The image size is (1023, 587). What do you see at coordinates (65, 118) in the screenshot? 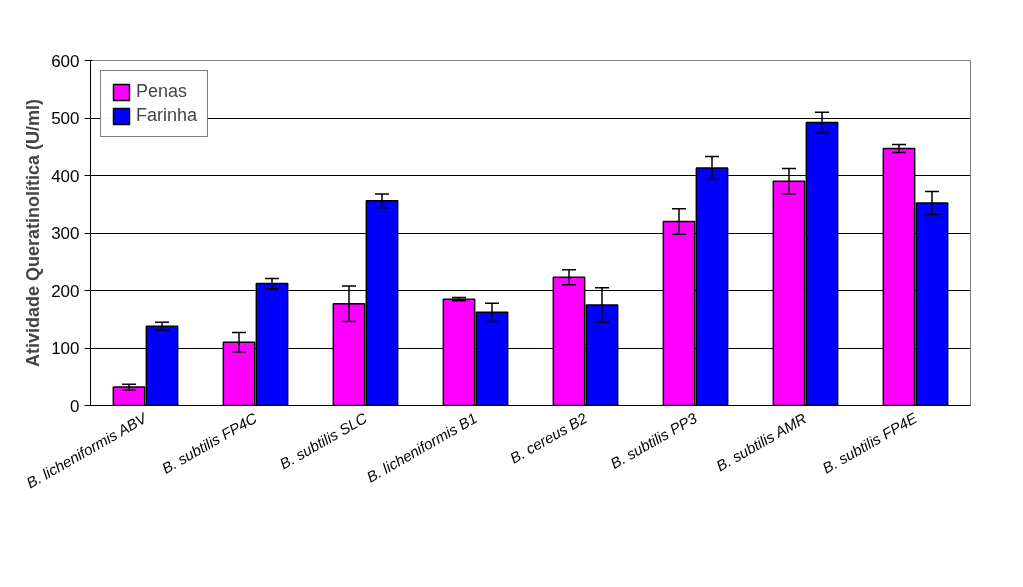
I see `y-tick-label: 500` at bounding box center [65, 118].